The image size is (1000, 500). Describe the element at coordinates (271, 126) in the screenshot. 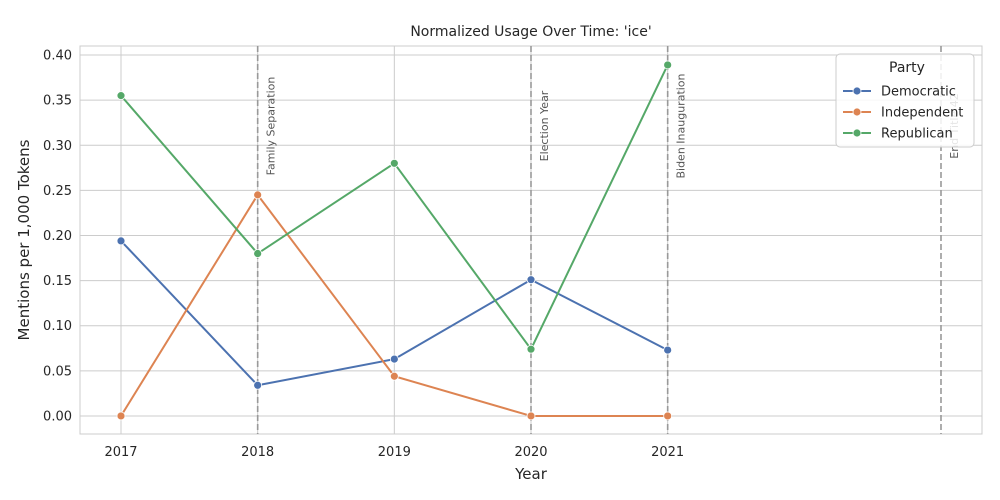

I see `event-label: Family Separation` at that location.